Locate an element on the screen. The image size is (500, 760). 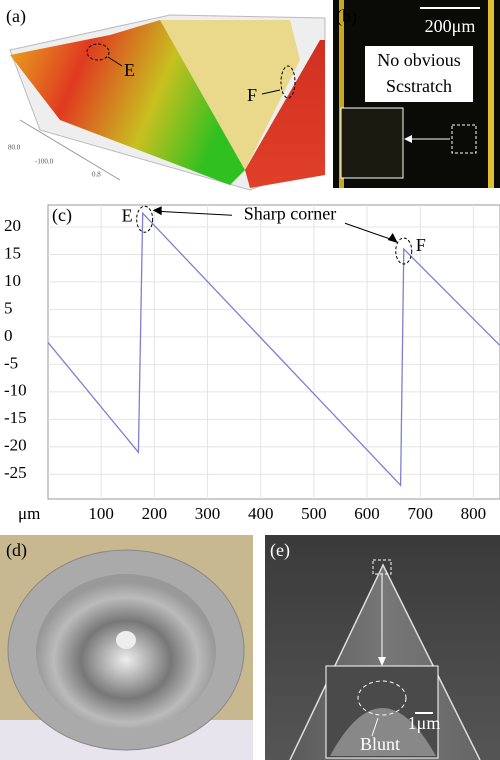
scale-text: 200μm is located at coordinates (450, 26).